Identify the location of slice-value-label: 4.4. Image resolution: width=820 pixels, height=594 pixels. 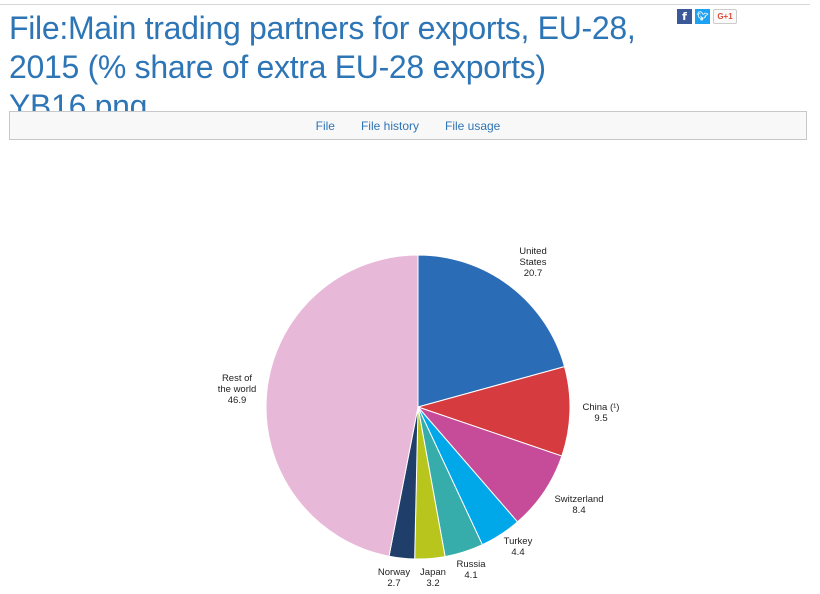
(517, 552).